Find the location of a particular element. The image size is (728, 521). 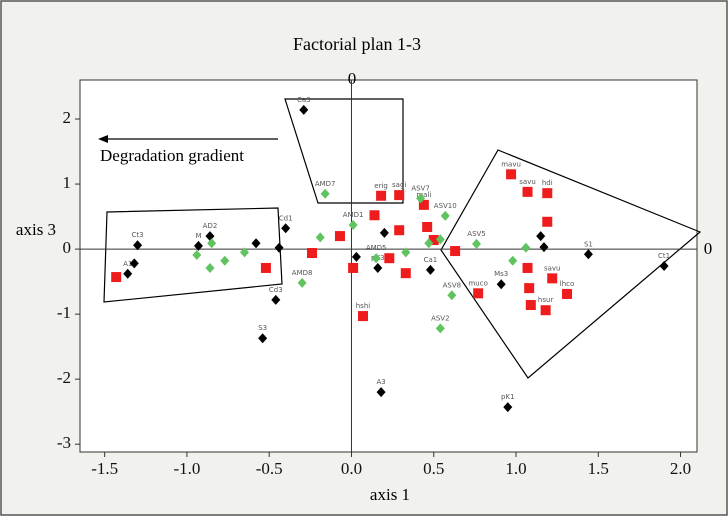

point-label: ASV2 is located at coordinates (440, 318).